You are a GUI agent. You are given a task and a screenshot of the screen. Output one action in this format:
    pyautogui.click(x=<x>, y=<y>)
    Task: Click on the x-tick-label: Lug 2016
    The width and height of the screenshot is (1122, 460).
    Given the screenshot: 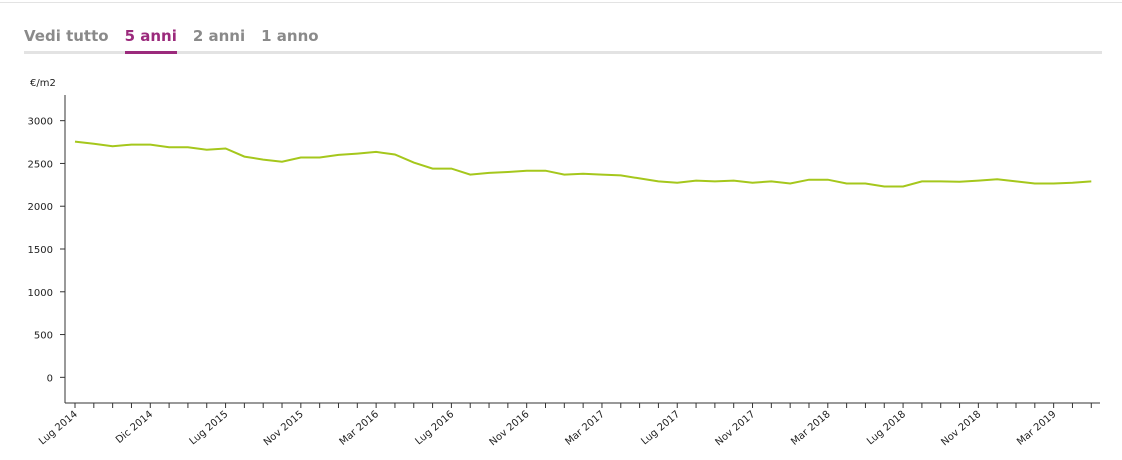 What is the action you would take?
    pyautogui.click(x=434, y=428)
    